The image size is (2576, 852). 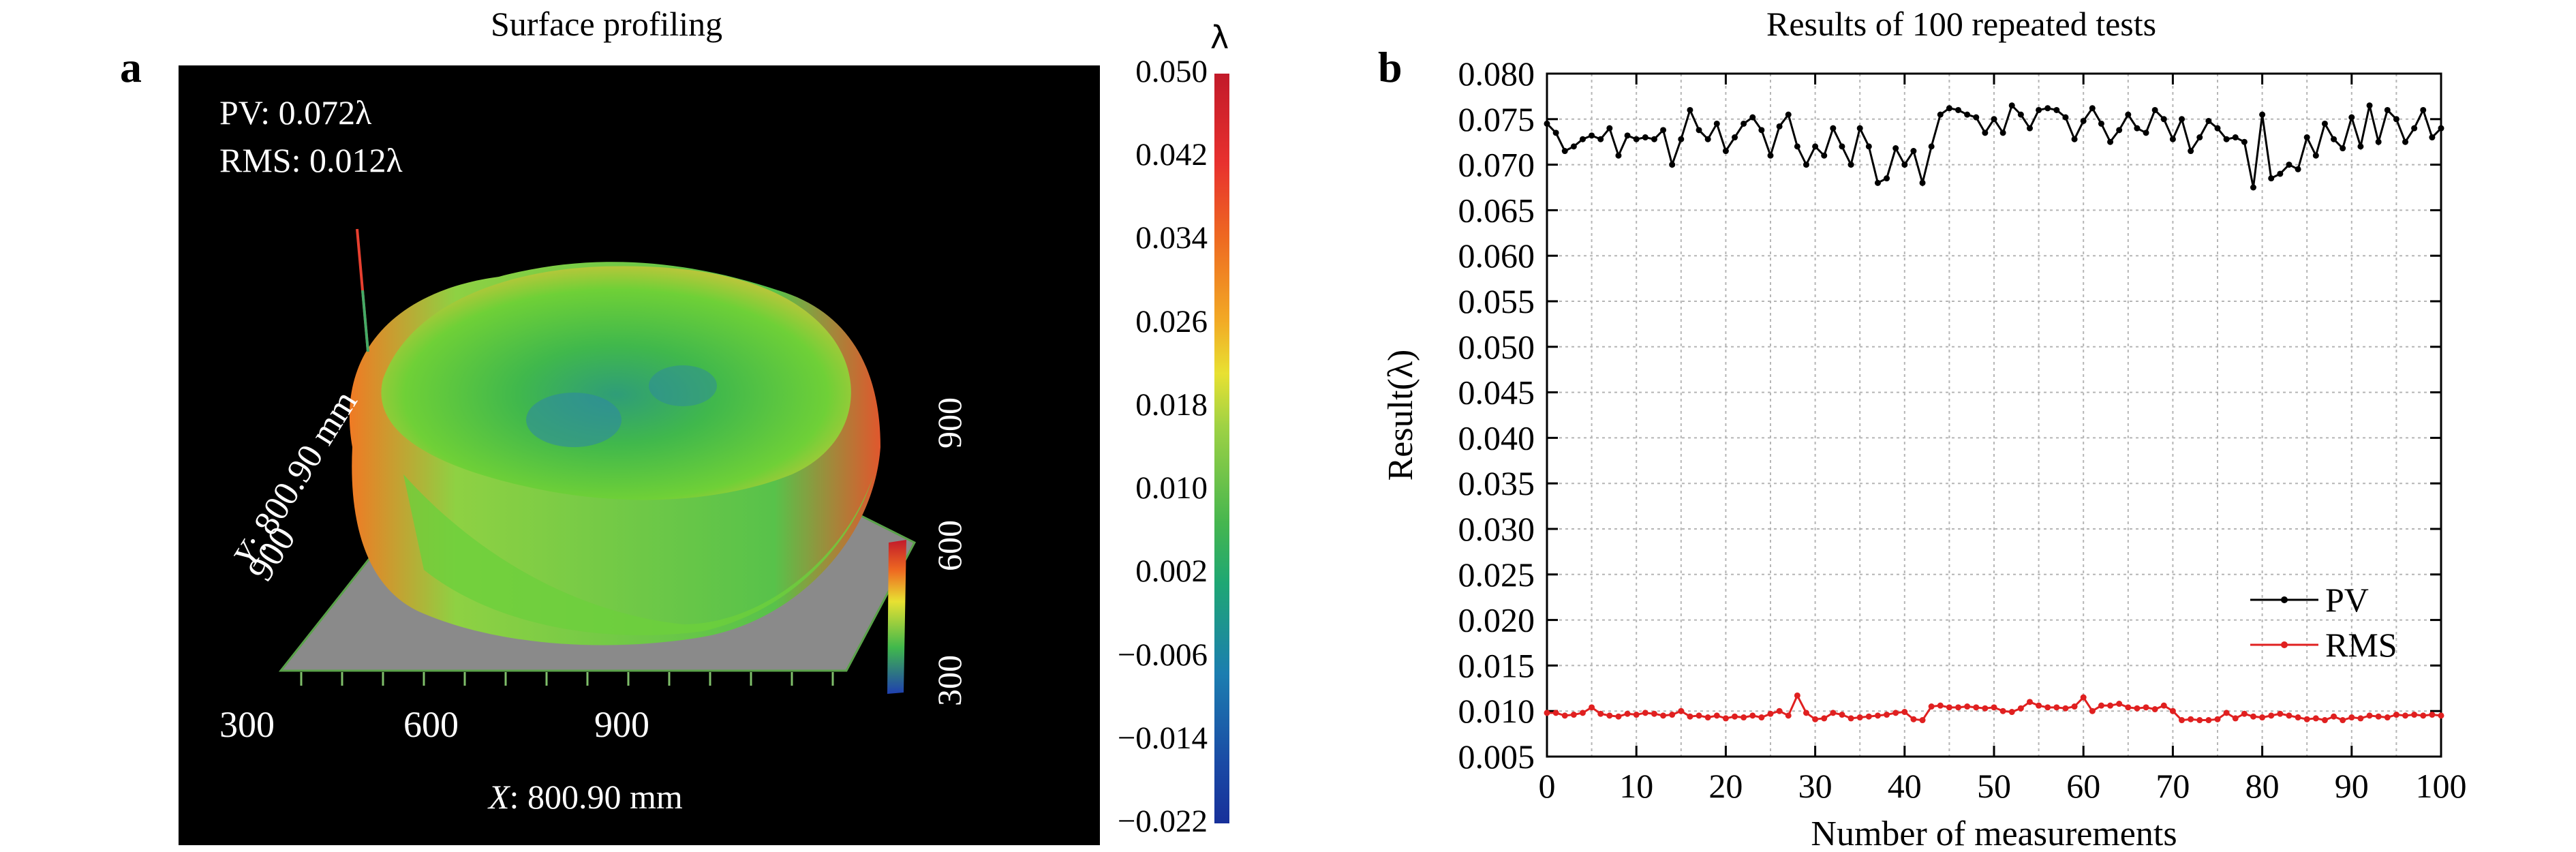 What do you see at coordinates (1400, 415) in the screenshot?
I see `y-axis-label: Result(λ)` at bounding box center [1400, 415].